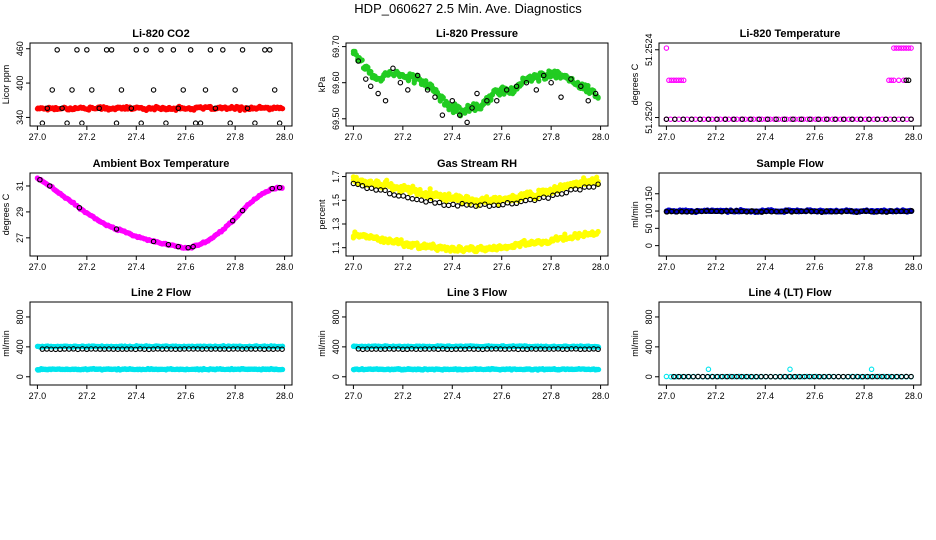 The image size is (936, 540). I want to click on chart-title: Line 2 Flow, so click(161, 293).